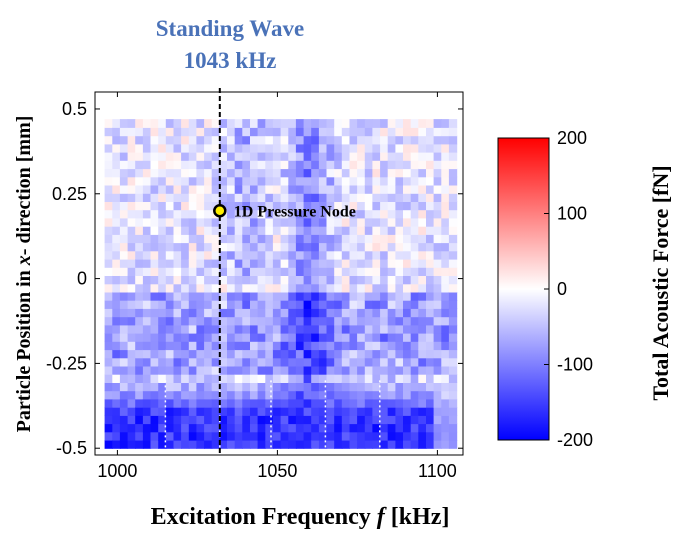 The width and height of the screenshot is (691, 537). Describe the element at coordinates (264, 517) in the screenshot. I see `x-axis-label-prefix: Excitation Frequency` at that location.